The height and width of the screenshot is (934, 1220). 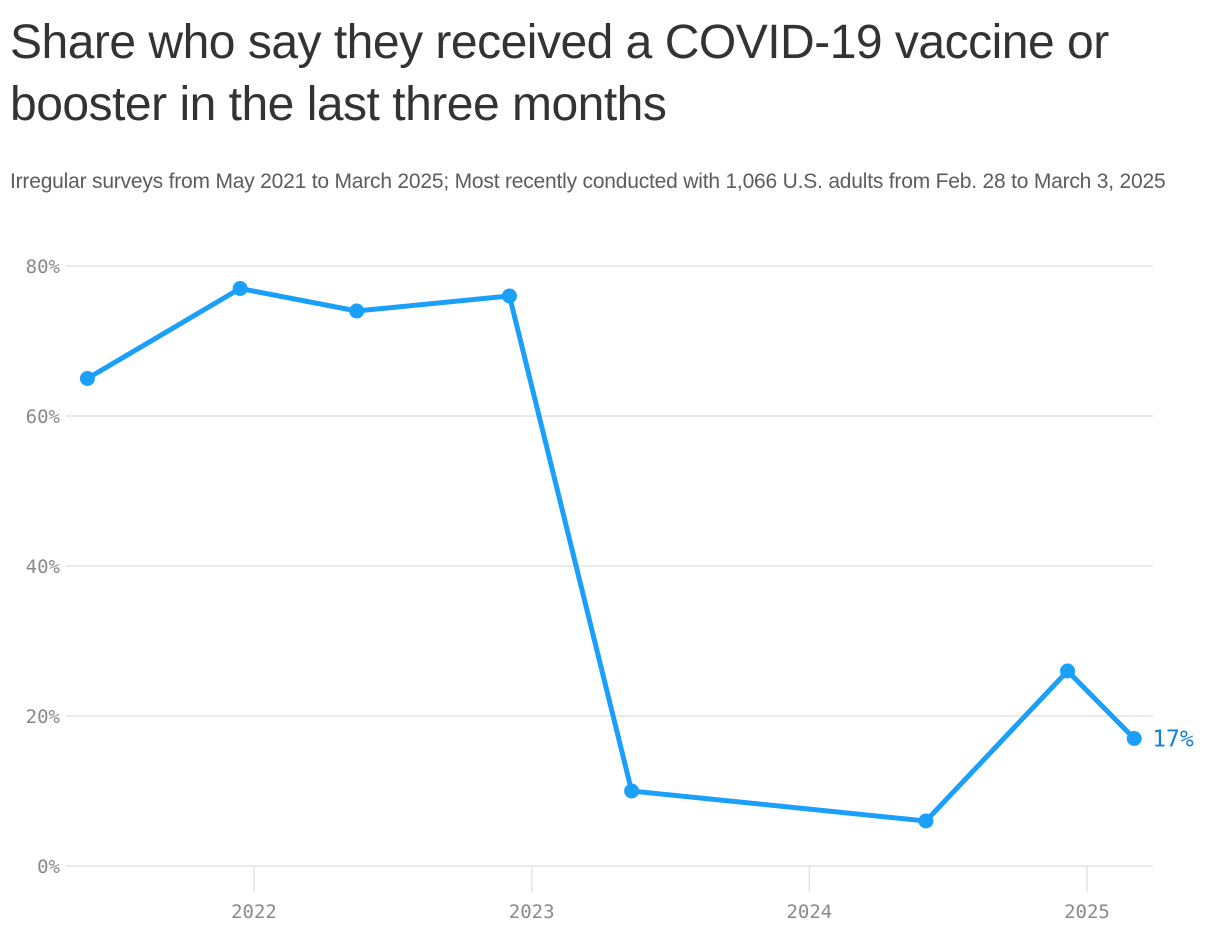 I want to click on x-tick-label: 2023, so click(x=532, y=912).